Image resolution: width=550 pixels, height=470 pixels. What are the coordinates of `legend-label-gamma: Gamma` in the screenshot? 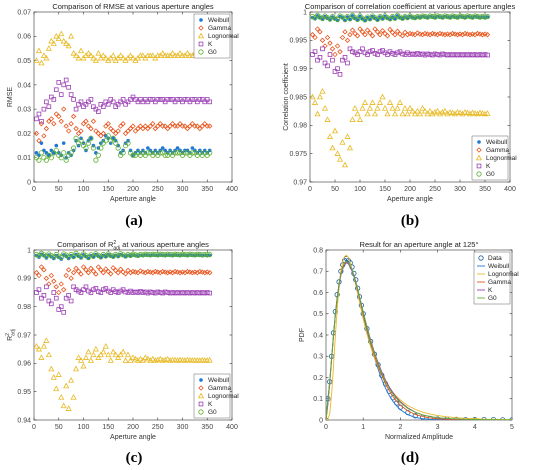 It's located at (500, 282).